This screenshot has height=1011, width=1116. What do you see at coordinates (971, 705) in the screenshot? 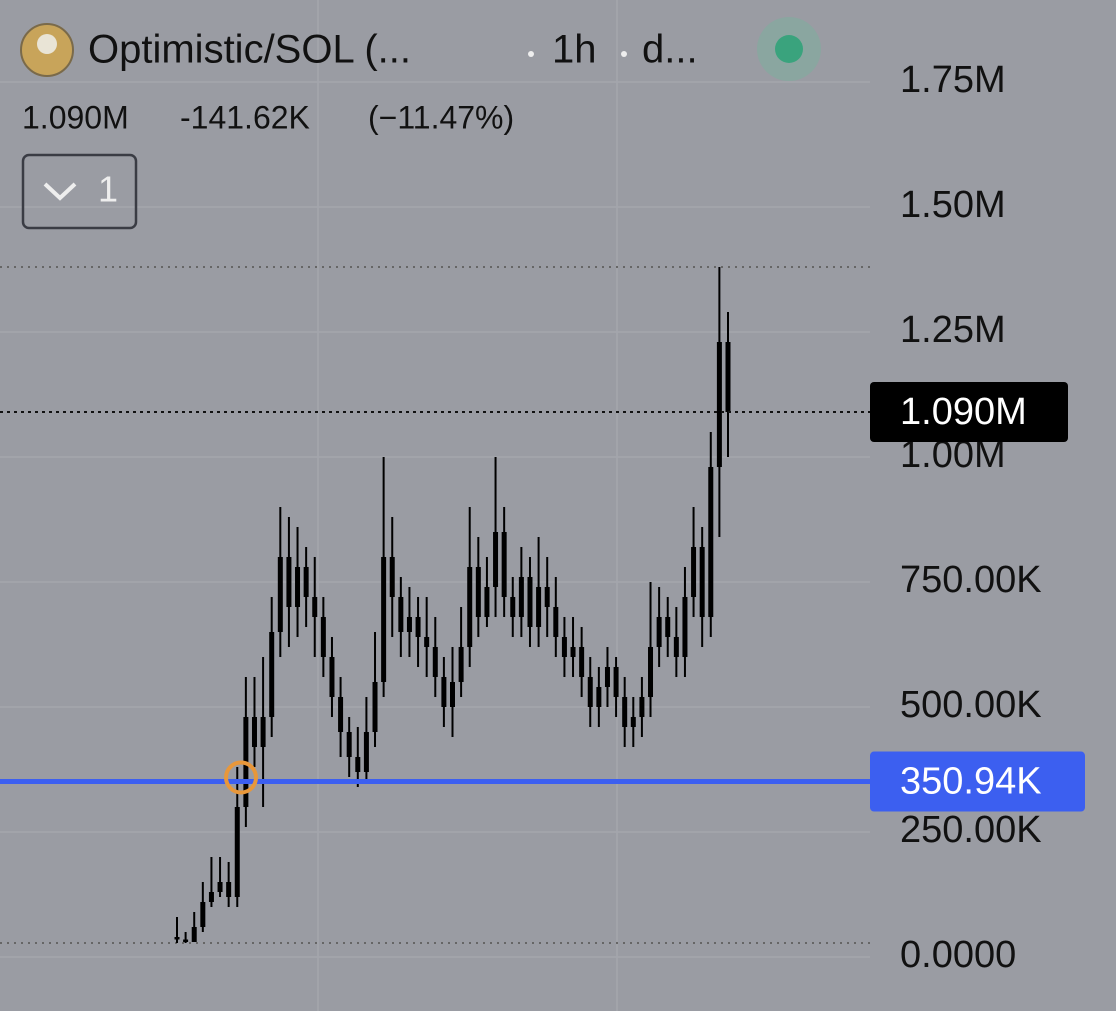
I see `y-tick-label: 500.00K` at bounding box center [971, 705].